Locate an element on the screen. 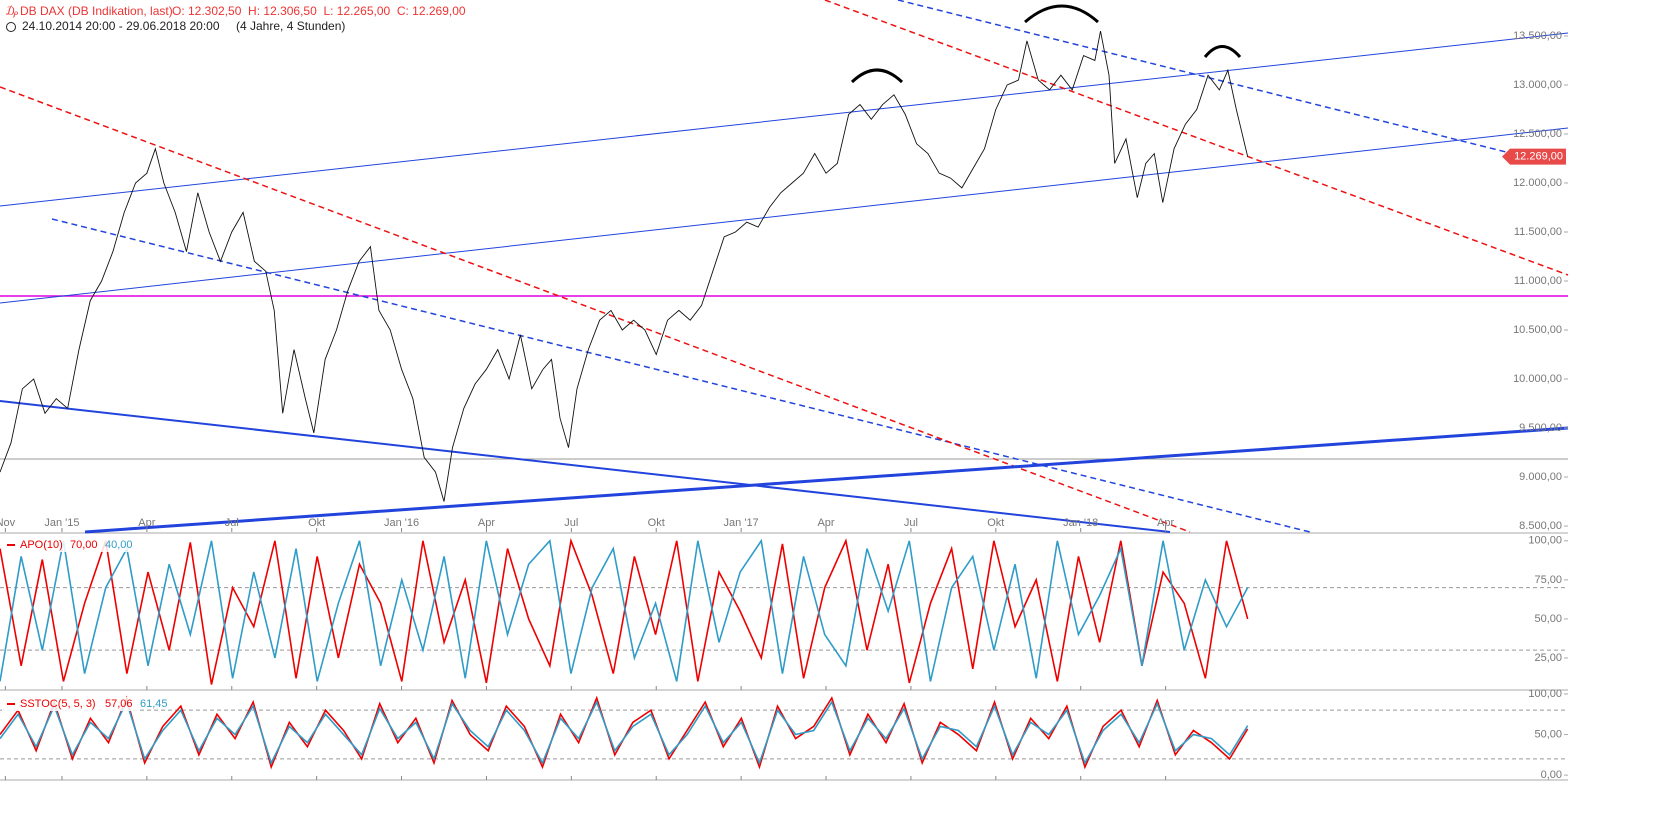 This screenshot has width=1663, height=832. y-tick-label: 11.500,00 is located at coordinates (1538, 232).